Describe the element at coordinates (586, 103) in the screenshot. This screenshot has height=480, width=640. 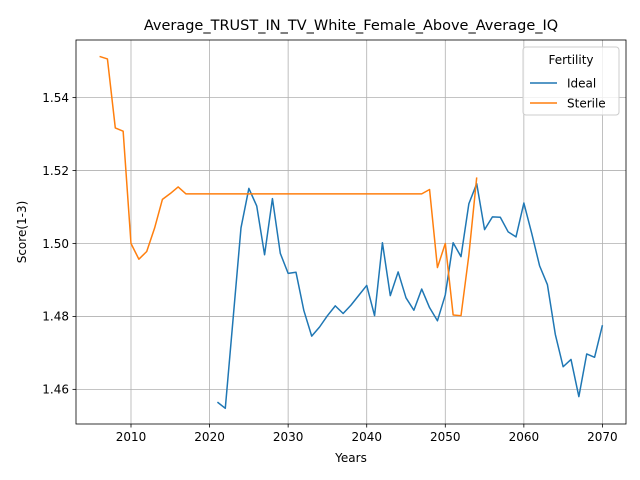
I see `legend-label-sterile: Sterile` at that location.